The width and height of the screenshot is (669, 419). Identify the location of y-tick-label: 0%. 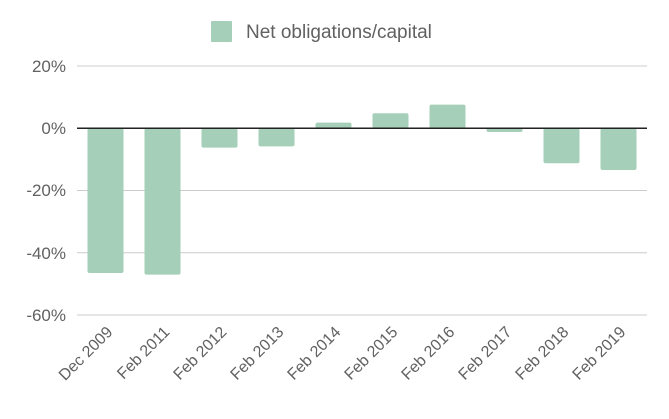
(53, 128).